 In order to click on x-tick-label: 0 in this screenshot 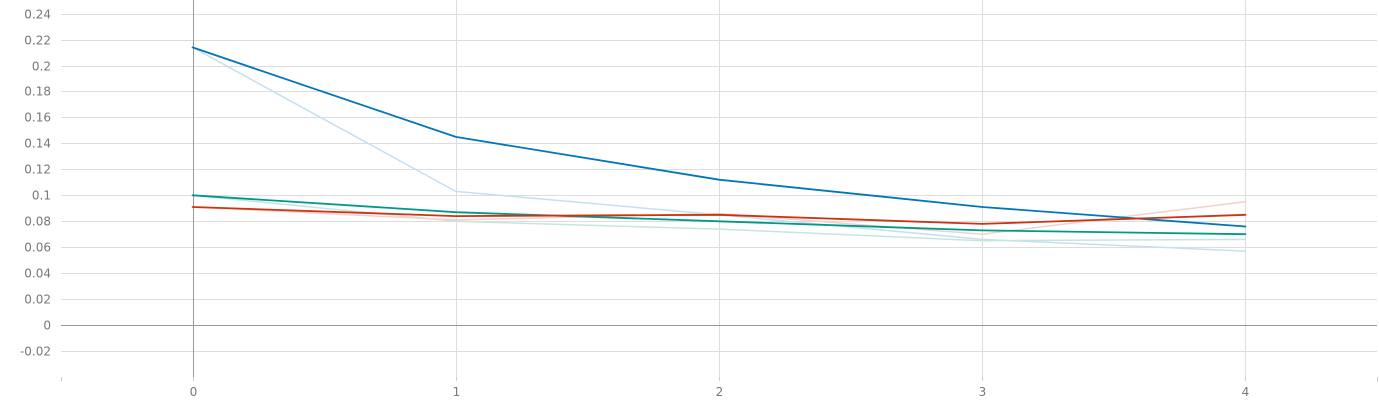, I will do `click(194, 392)`.